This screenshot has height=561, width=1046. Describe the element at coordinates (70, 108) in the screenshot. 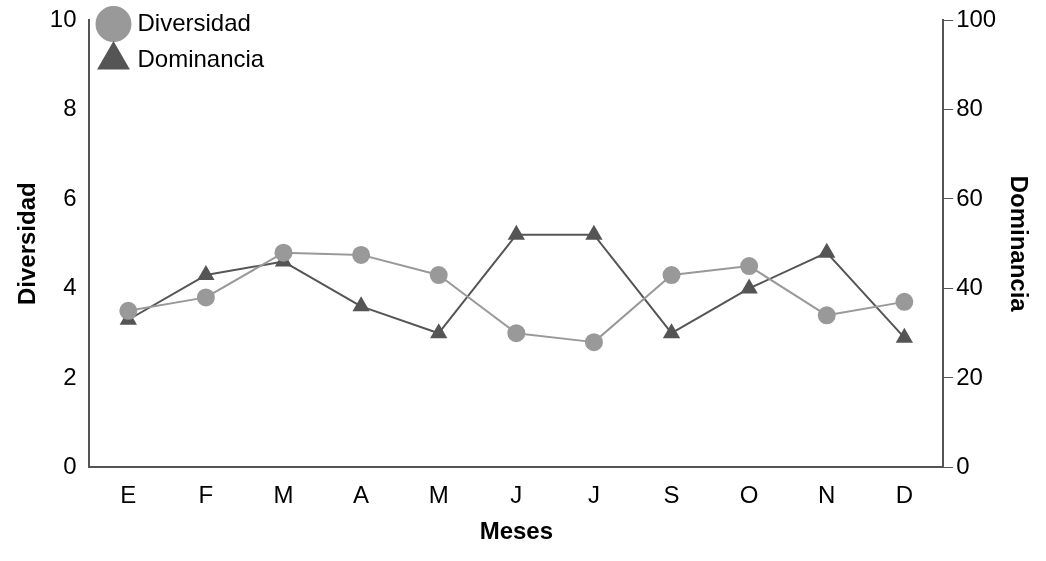

I see `y-tick-label: 8` at that location.